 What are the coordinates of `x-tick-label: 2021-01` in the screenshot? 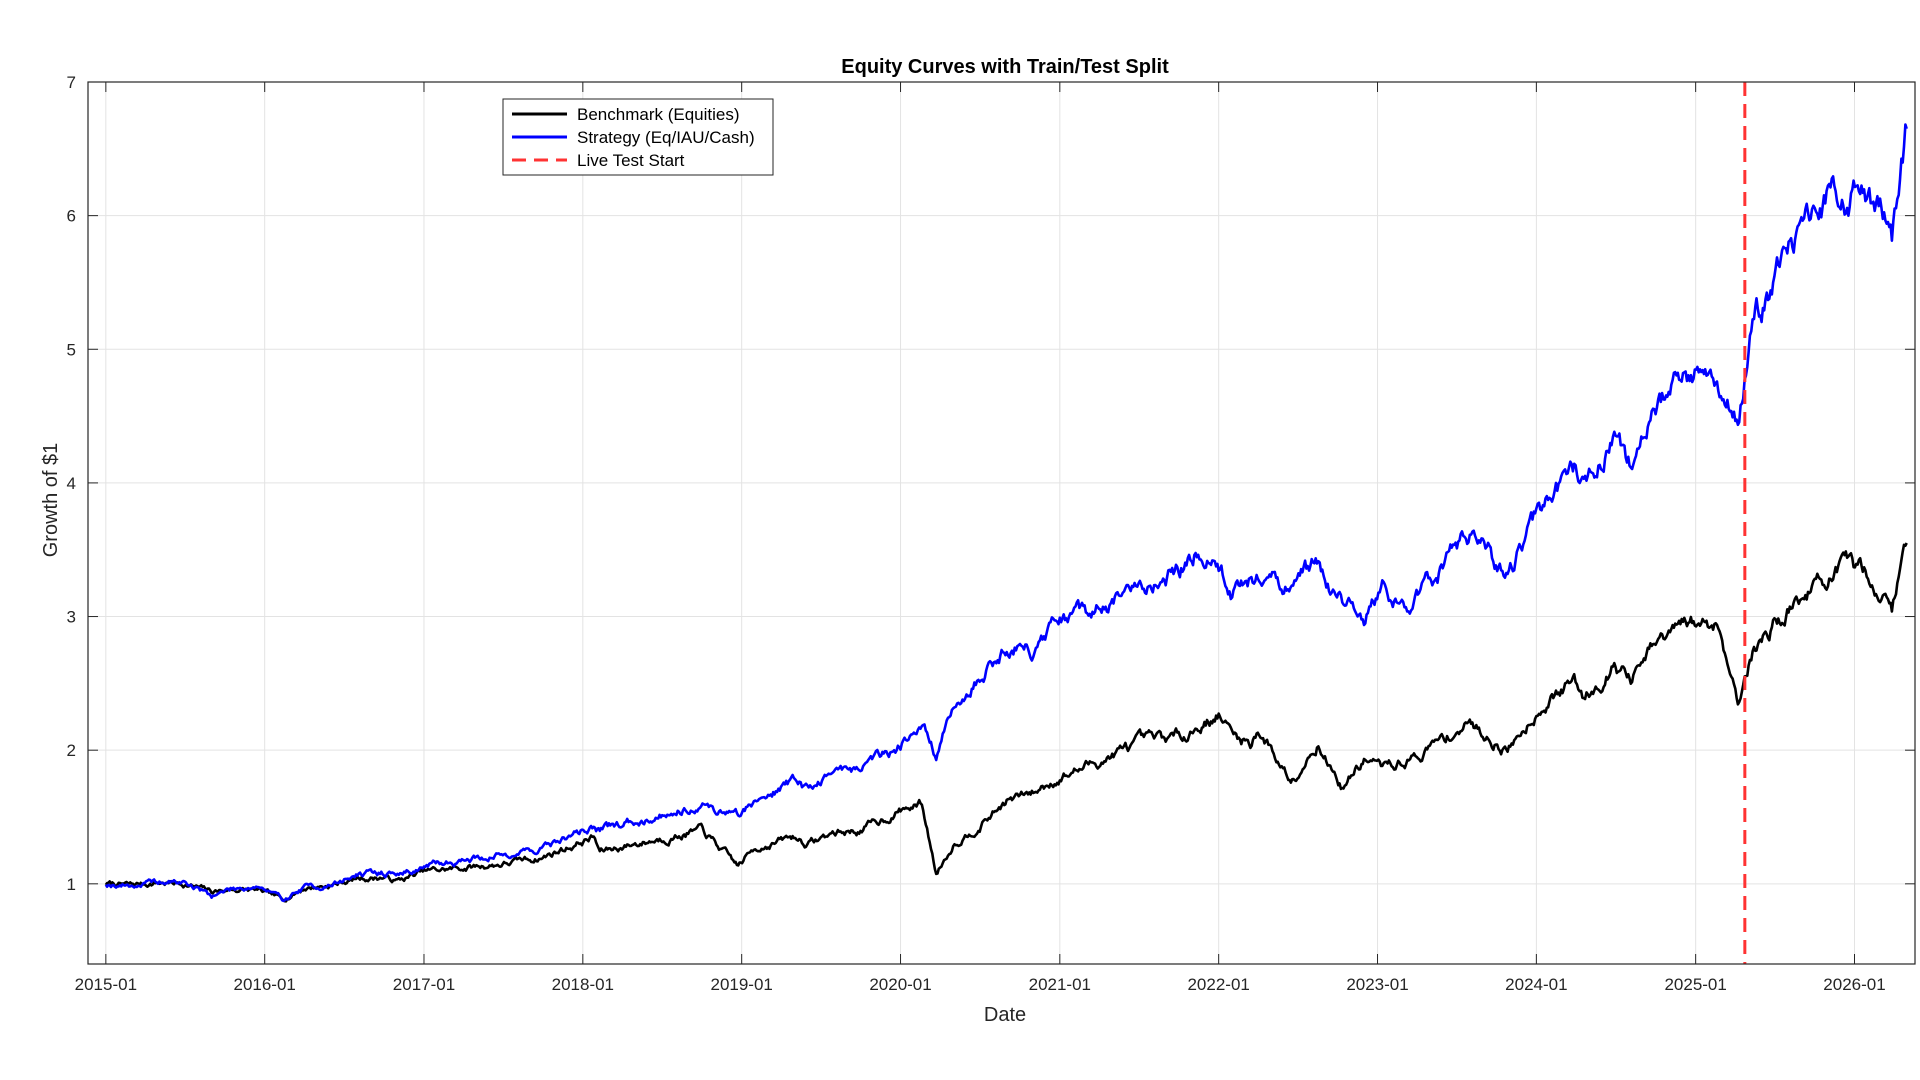 It's located at (1060, 984).